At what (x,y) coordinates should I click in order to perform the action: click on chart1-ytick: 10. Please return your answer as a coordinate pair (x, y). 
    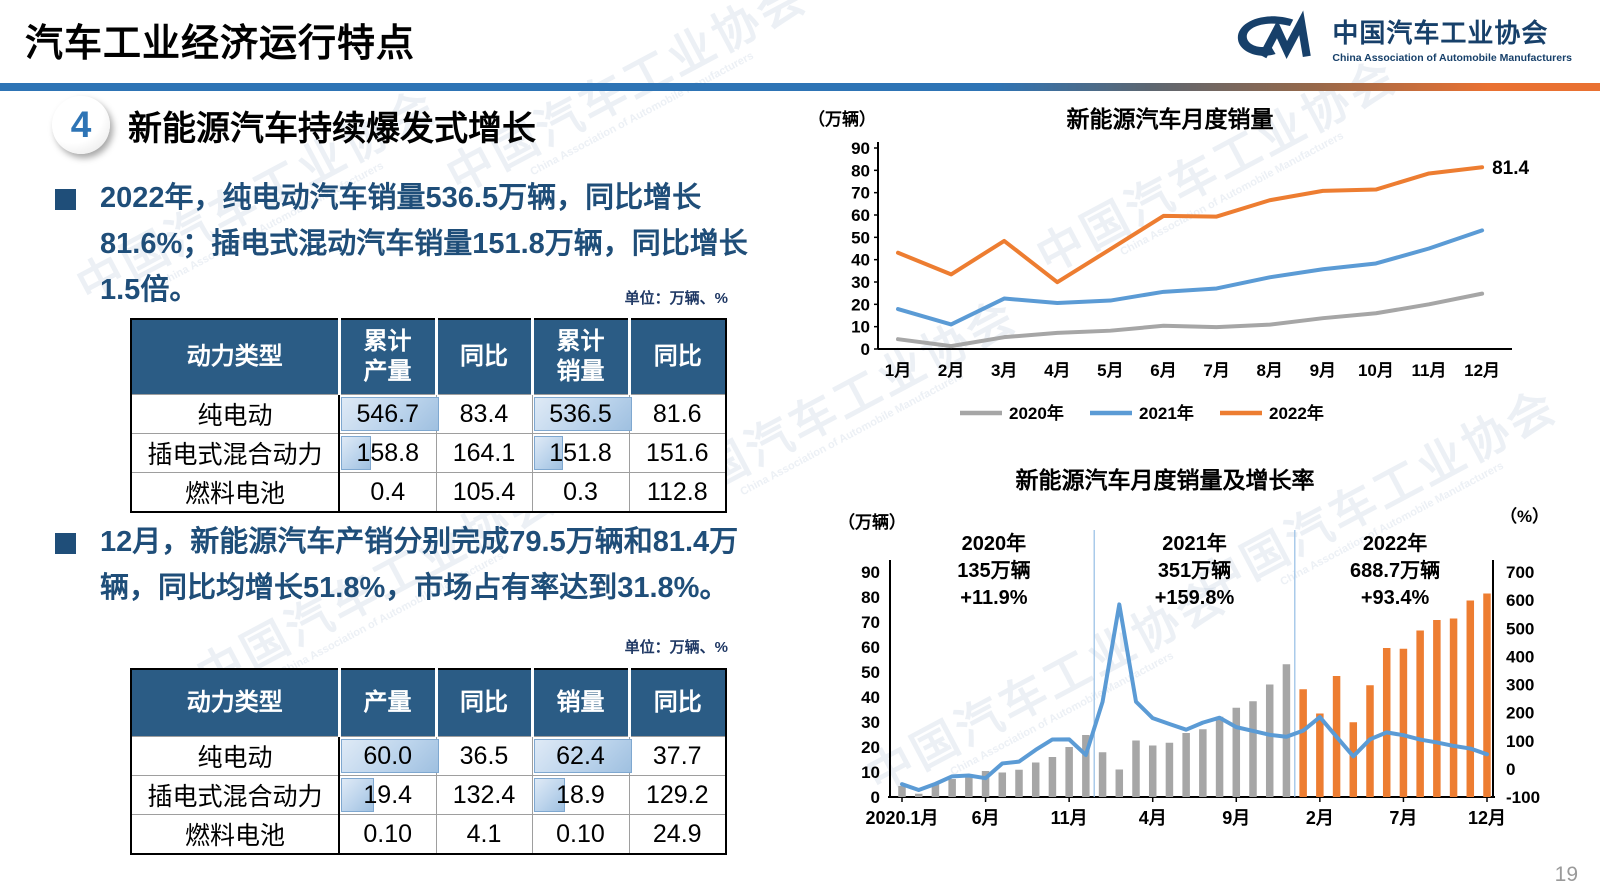
    Looking at the image, I should click on (860, 327).